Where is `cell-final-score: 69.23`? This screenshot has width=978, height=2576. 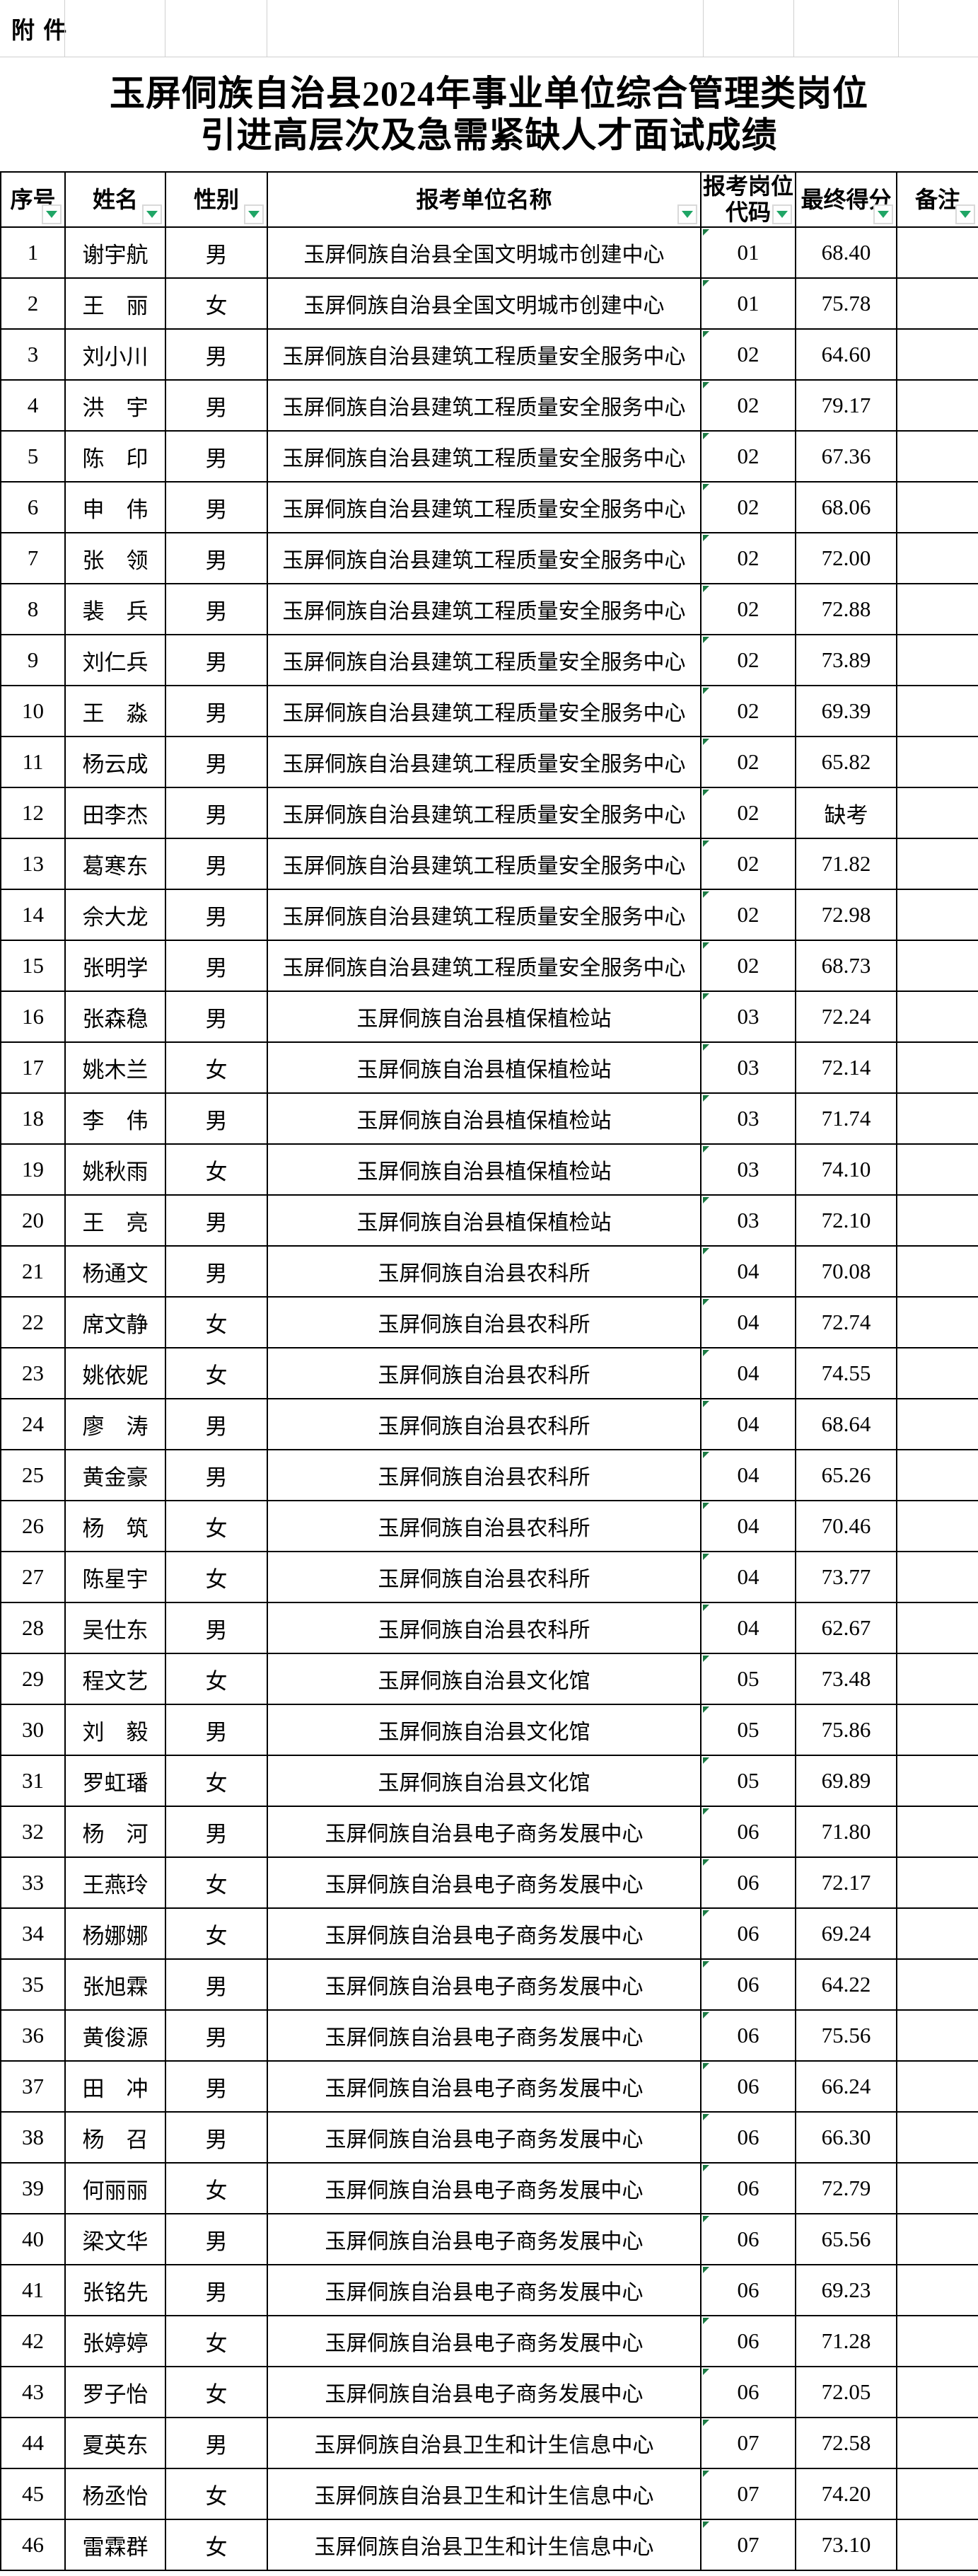 cell-final-score: 69.23 is located at coordinates (846, 2290).